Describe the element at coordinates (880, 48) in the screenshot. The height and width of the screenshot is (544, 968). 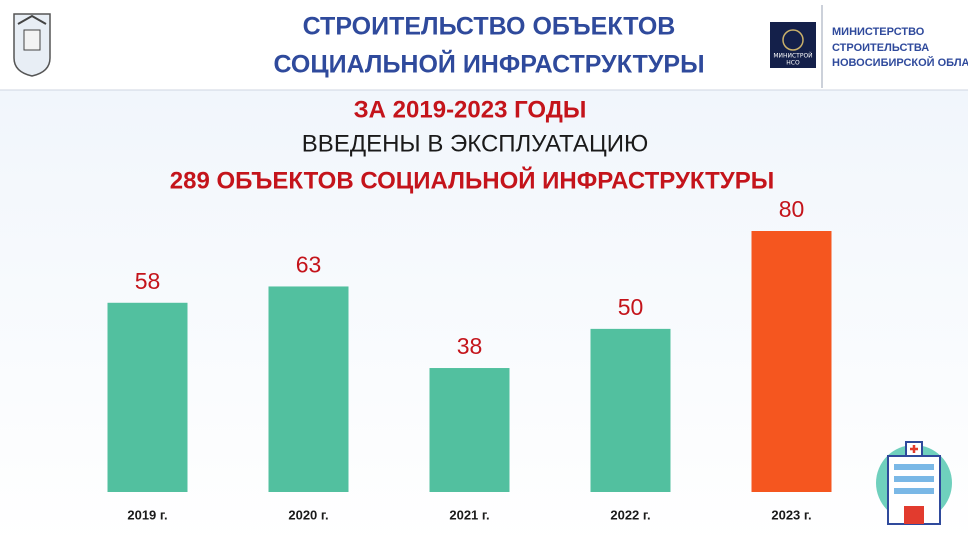
I see `ministry-name: СТРОИТЕЛЬСТВА` at that location.